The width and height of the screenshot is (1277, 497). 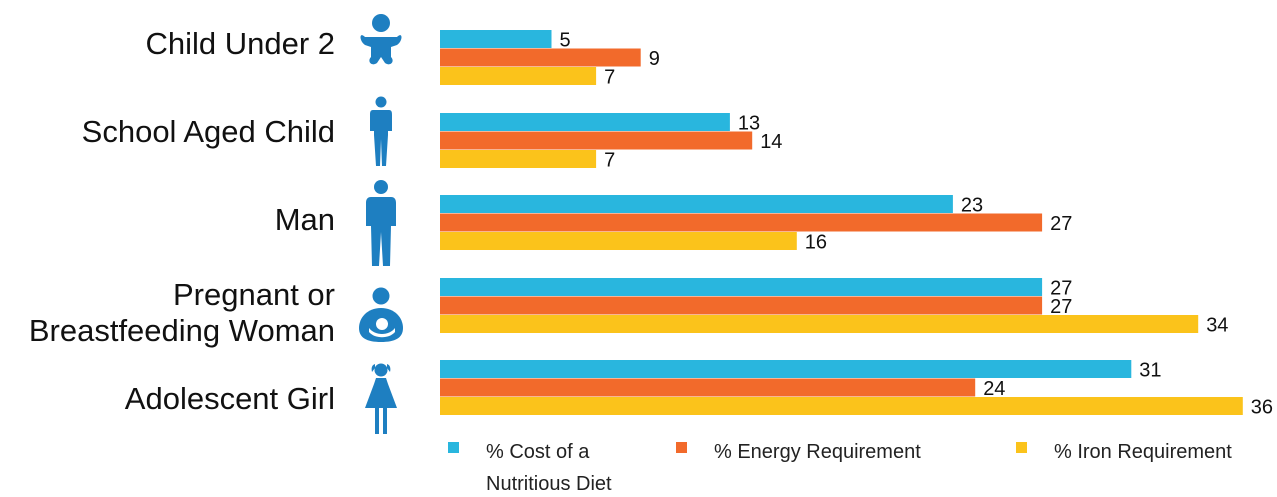 What do you see at coordinates (240, 43) in the screenshot?
I see `category-label: Child Under 2` at bounding box center [240, 43].